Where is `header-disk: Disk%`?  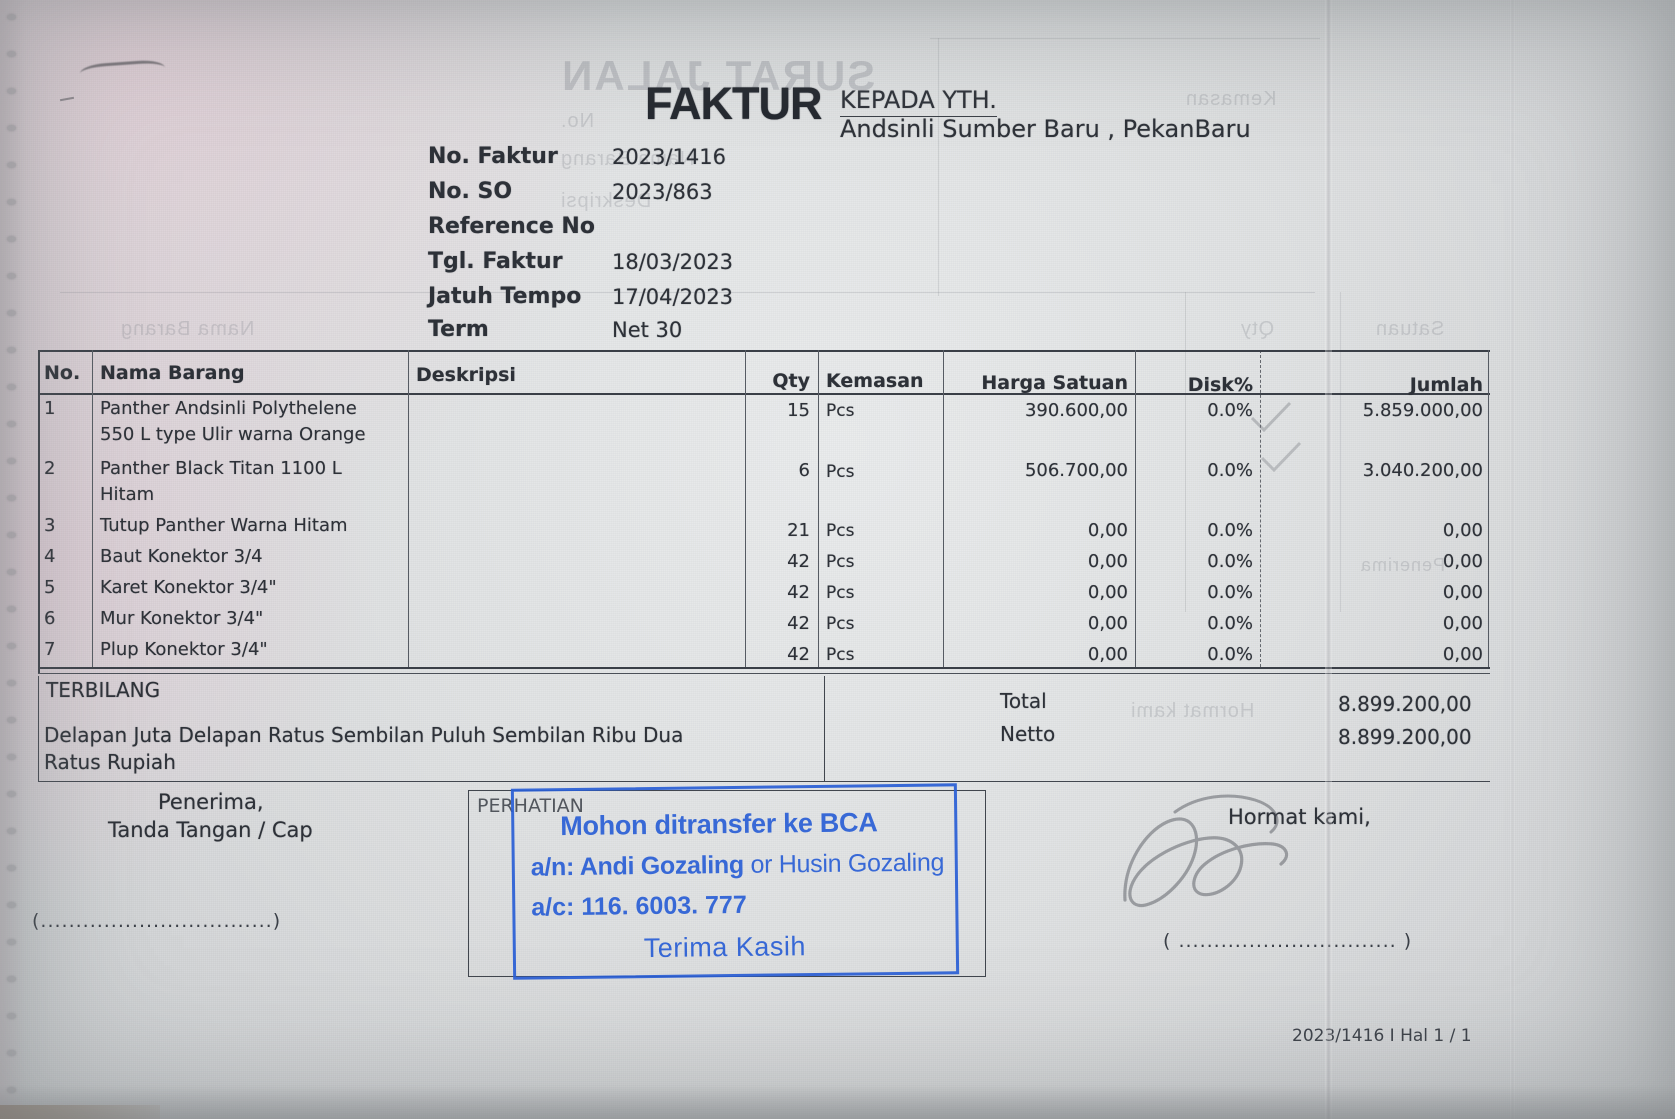 header-disk: Disk% is located at coordinates (1220, 385).